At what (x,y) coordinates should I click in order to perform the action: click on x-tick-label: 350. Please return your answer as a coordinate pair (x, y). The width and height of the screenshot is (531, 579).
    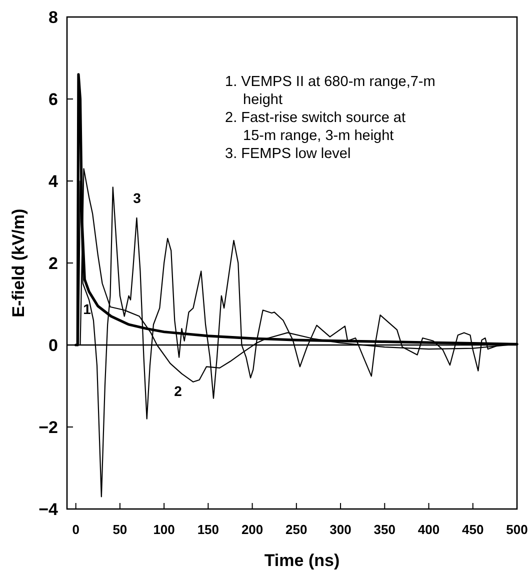
    Looking at the image, I should click on (385, 529).